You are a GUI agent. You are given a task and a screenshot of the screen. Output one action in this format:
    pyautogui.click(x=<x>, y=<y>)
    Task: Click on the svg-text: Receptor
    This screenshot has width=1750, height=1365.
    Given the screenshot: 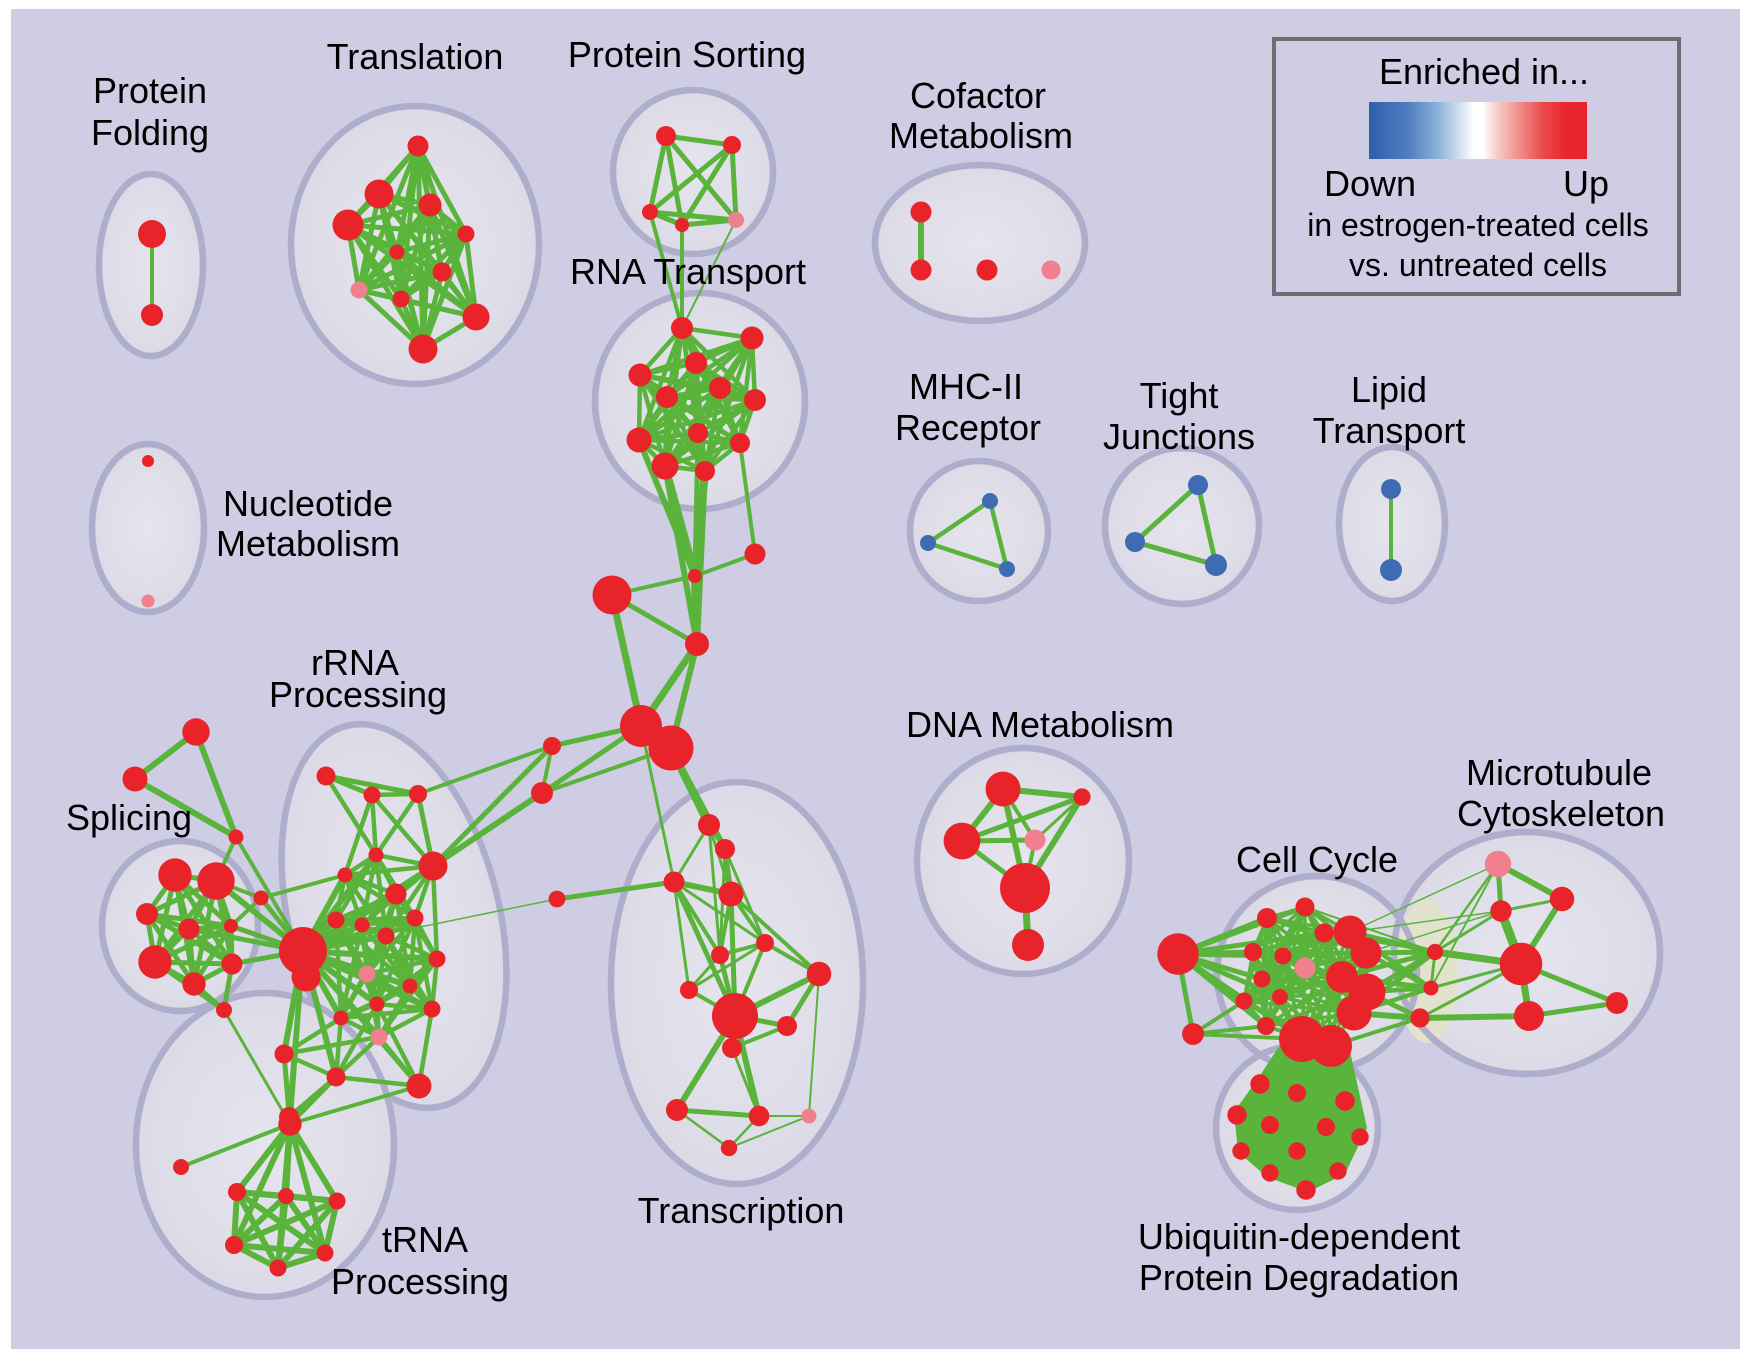 What is the action you would take?
    pyautogui.click(x=968, y=427)
    